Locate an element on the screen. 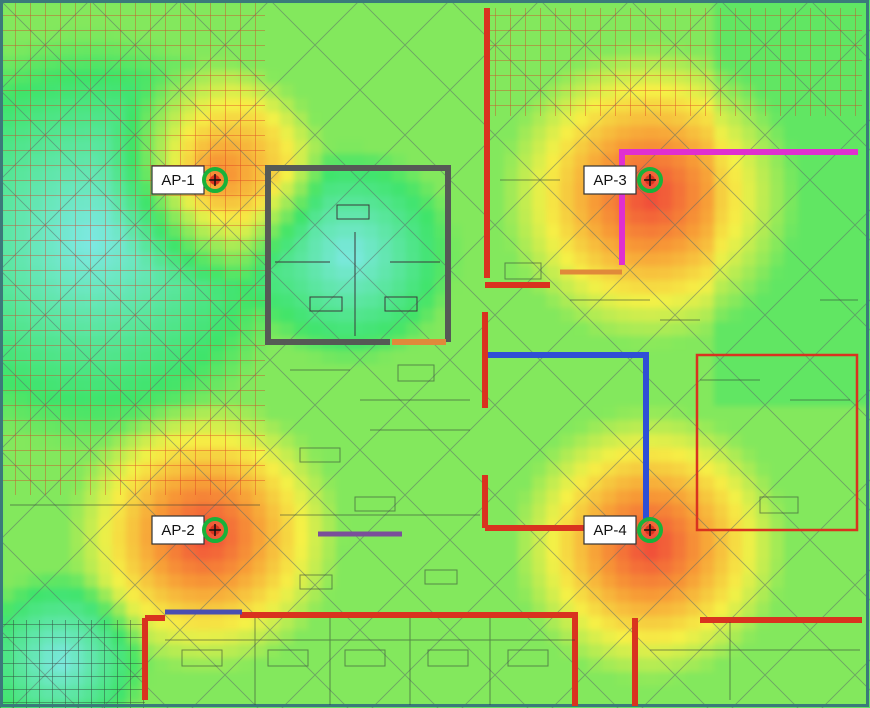  ap-label: AP-2 is located at coordinates (177, 530).